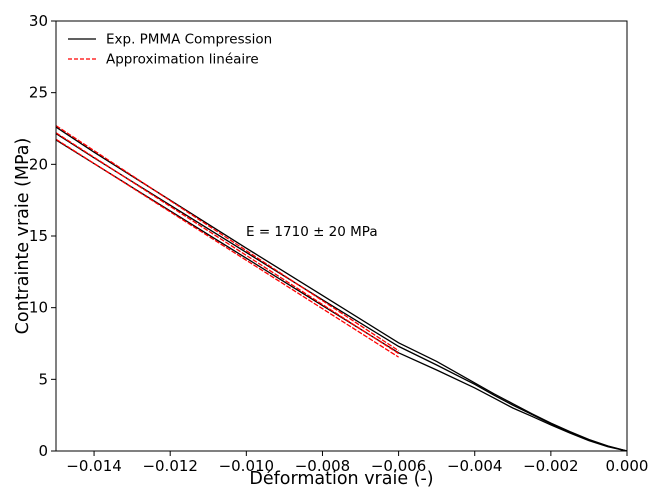 The width and height of the screenshot is (649, 489). I want to click on x-tick-label: −0.014, so click(94, 466).